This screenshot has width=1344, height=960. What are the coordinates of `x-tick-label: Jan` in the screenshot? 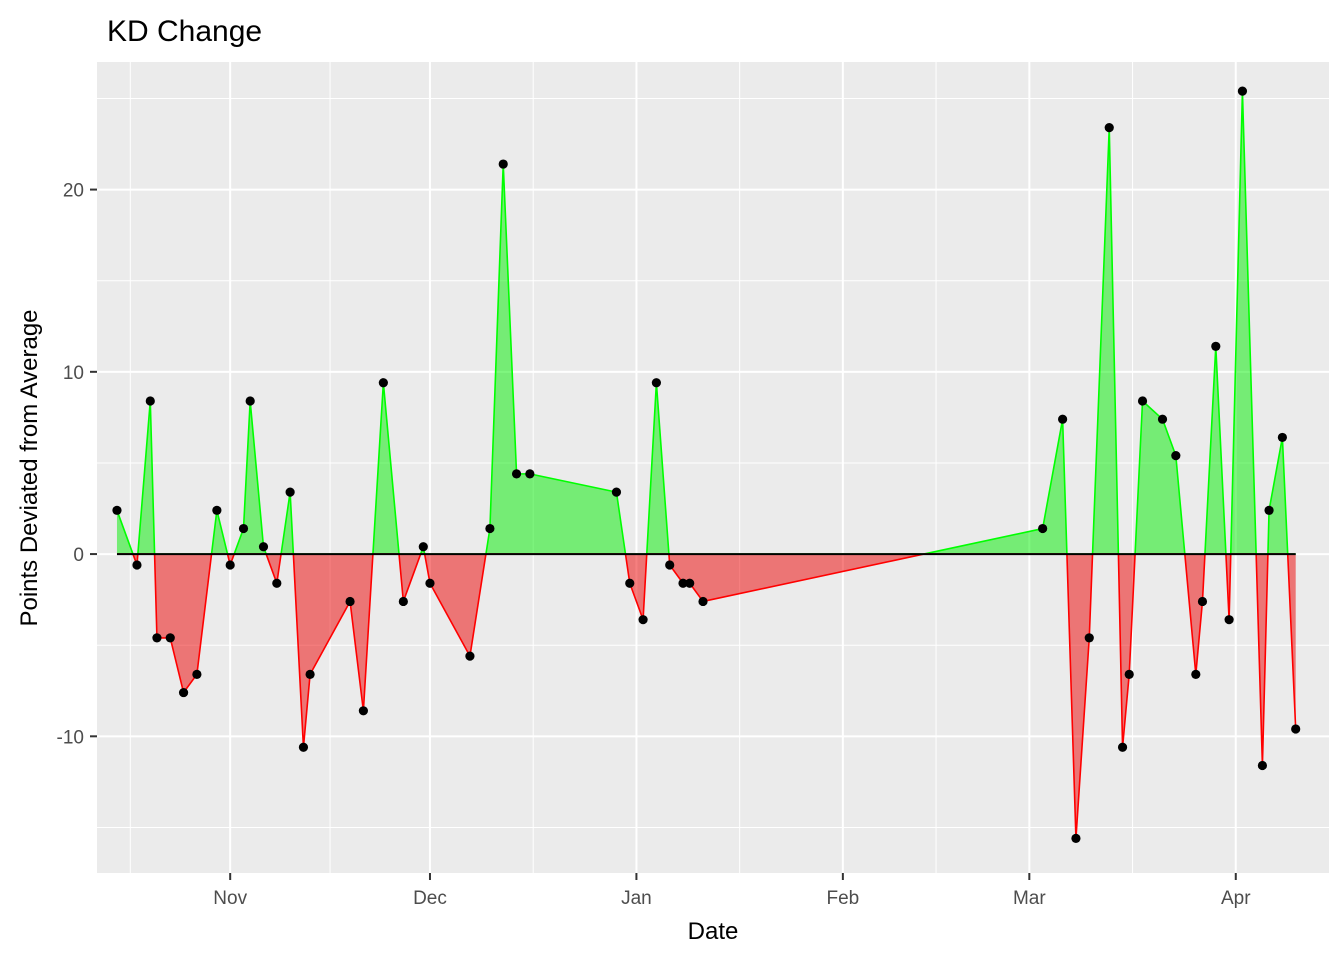 It's located at (636, 898).